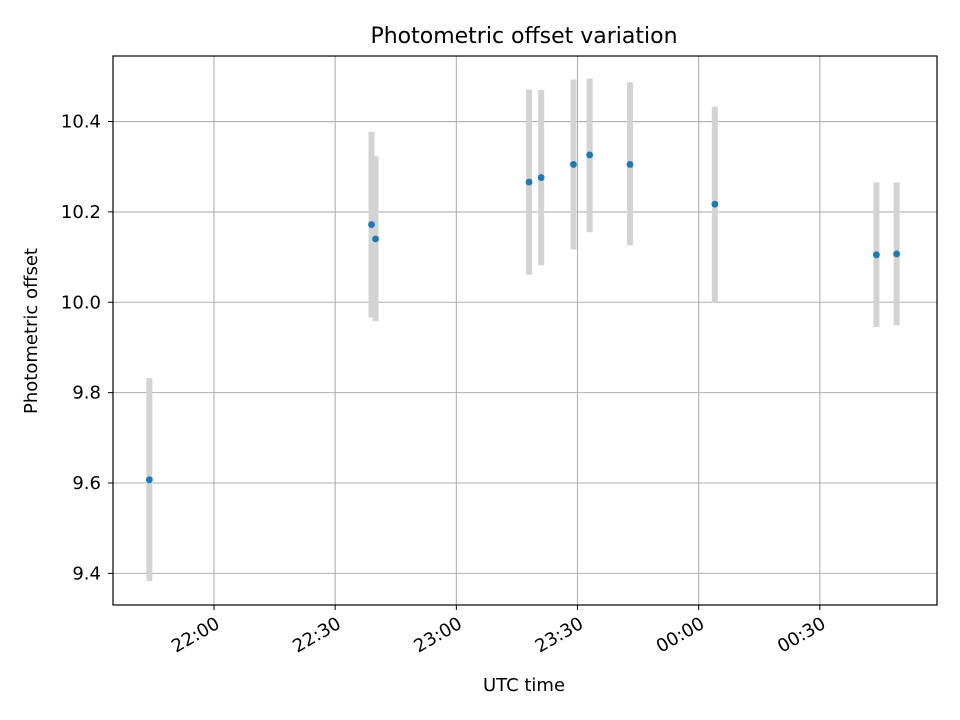 This screenshot has width=960, height=720. What do you see at coordinates (86, 483) in the screenshot?
I see `y-tick-label: 9.6` at bounding box center [86, 483].